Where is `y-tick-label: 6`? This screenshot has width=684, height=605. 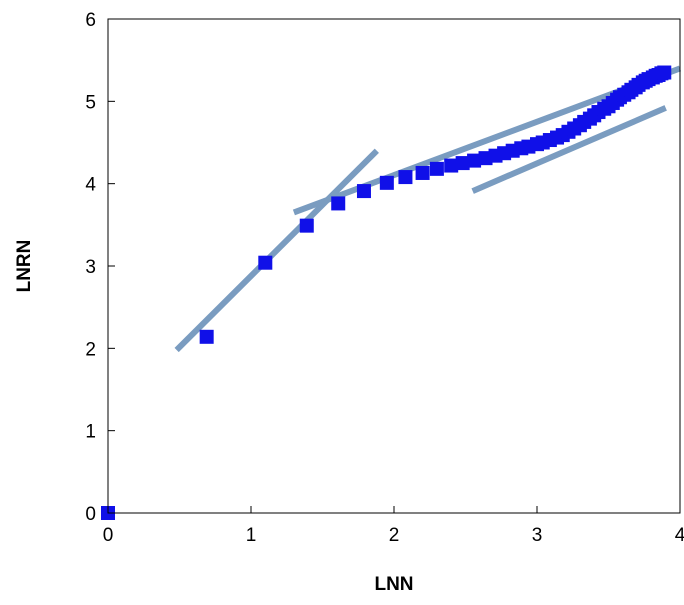
y-tick-label: 6 is located at coordinates (90, 20).